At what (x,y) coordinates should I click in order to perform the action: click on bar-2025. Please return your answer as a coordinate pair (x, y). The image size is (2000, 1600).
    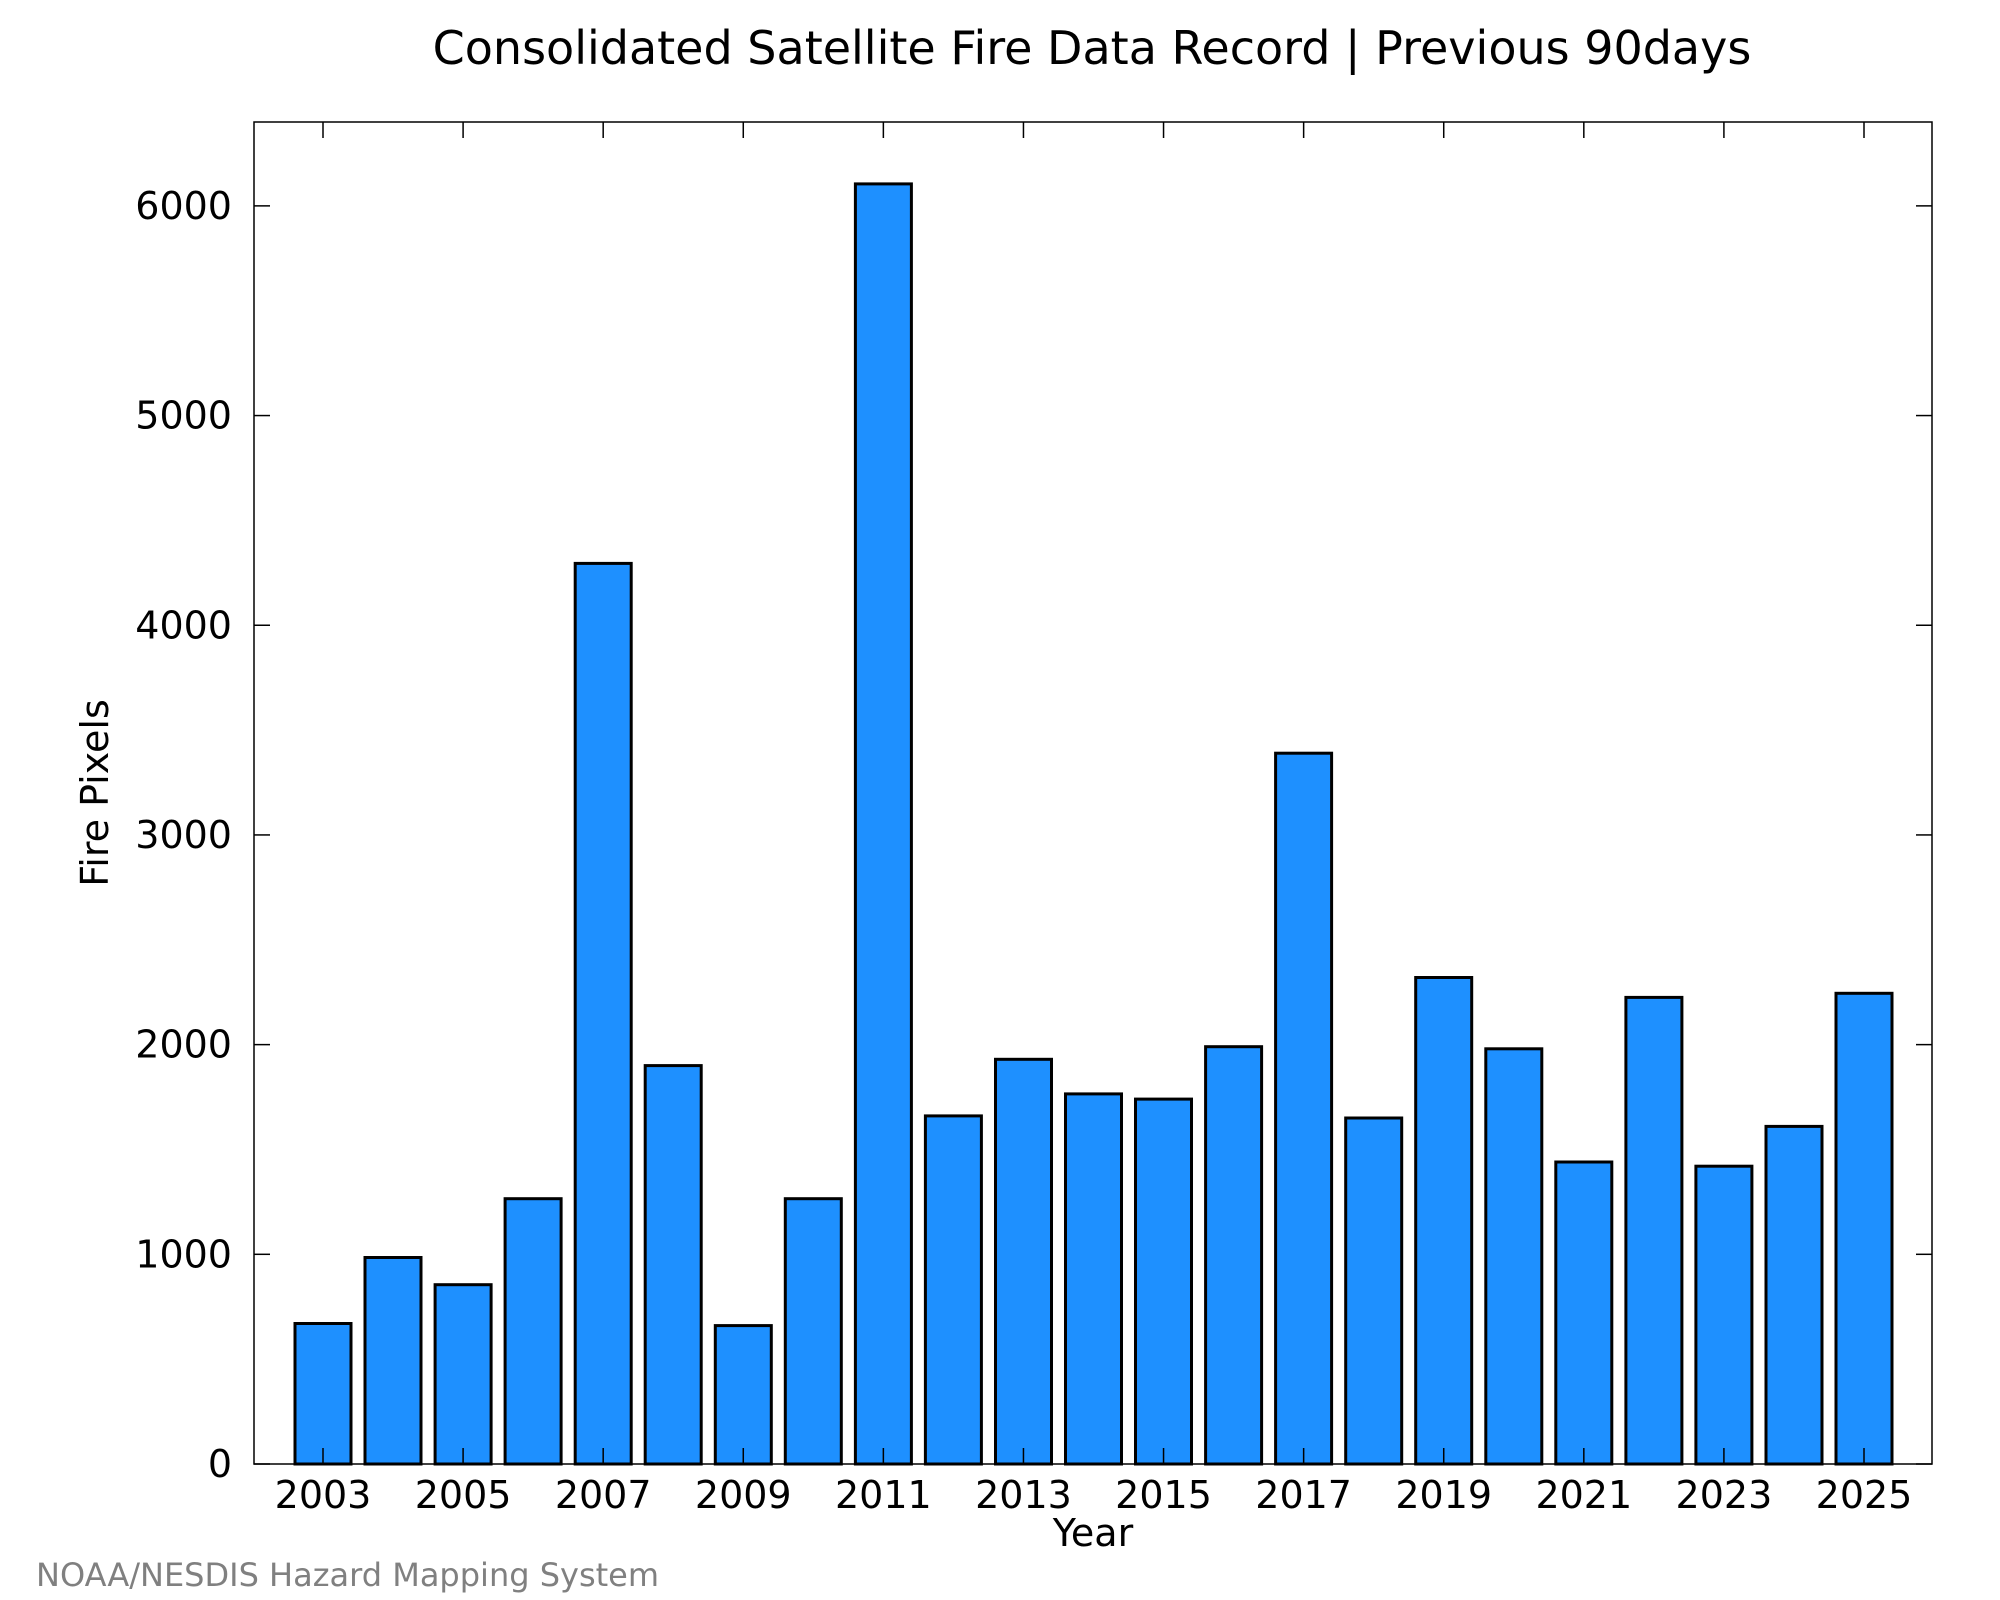
    Looking at the image, I should click on (1864, 1228).